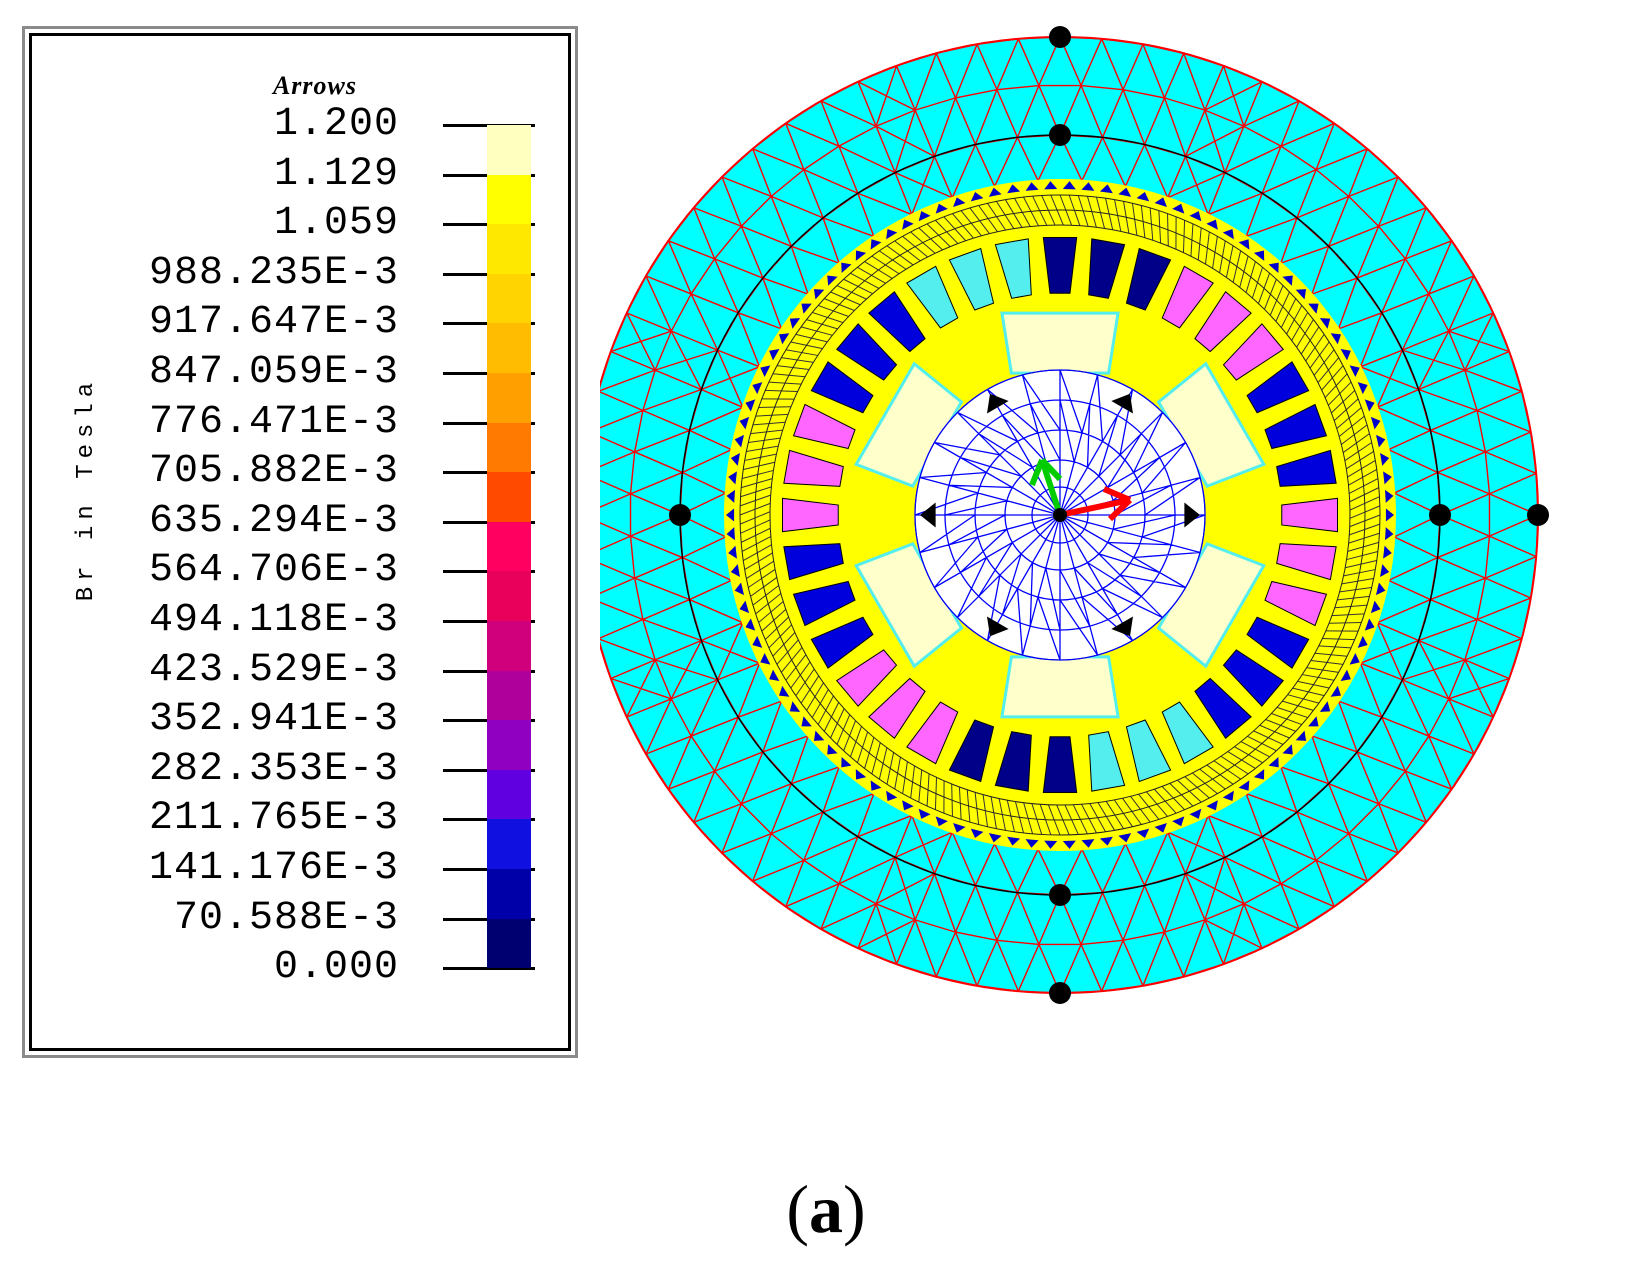  What do you see at coordinates (273, 273) in the screenshot?
I see `legend-tick-label: 988.235E-3` at bounding box center [273, 273].